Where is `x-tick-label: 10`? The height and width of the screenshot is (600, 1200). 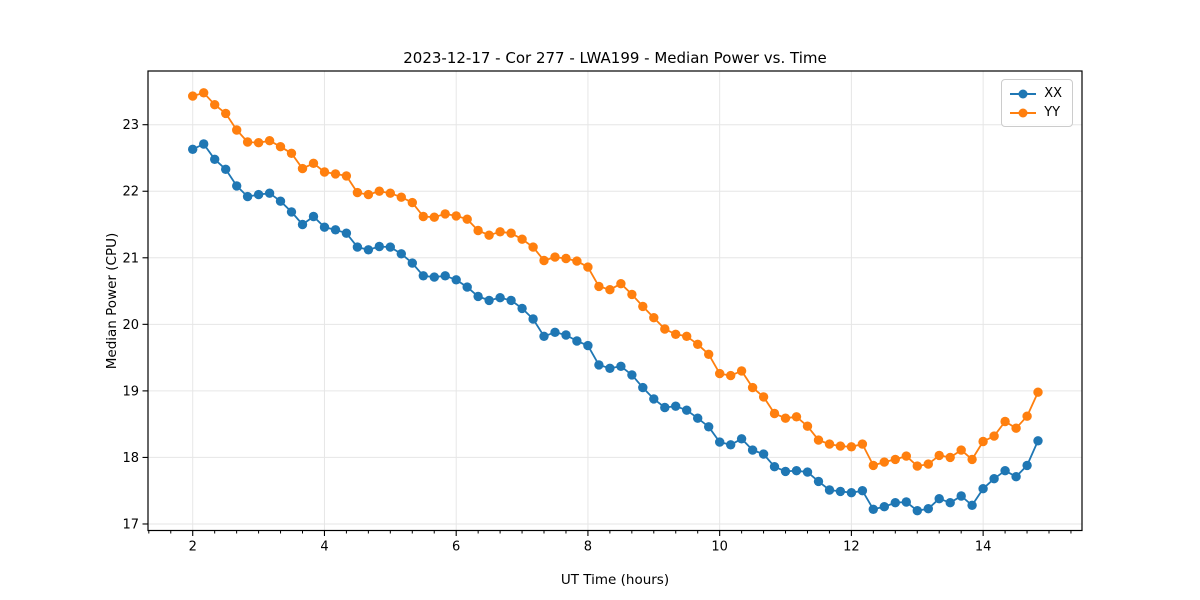 x-tick-label: 10 is located at coordinates (719, 547).